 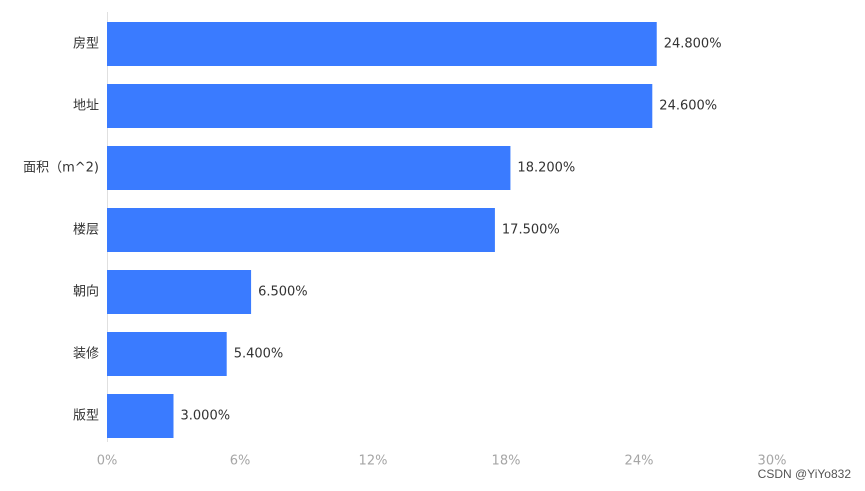 What do you see at coordinates (86, 106) in the screenshot?
I see `category-label: 地址` at bounding box center [86, 106].